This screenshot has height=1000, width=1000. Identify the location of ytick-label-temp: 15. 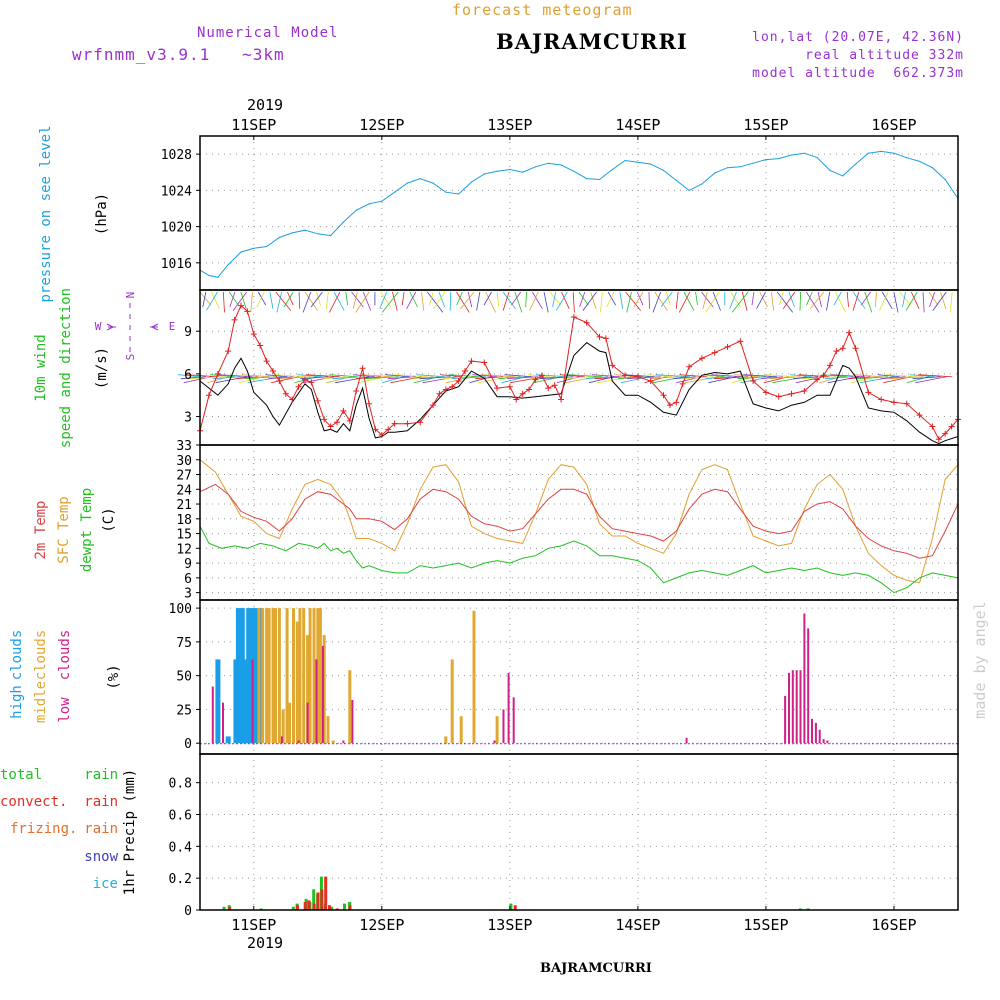
(184, 535).